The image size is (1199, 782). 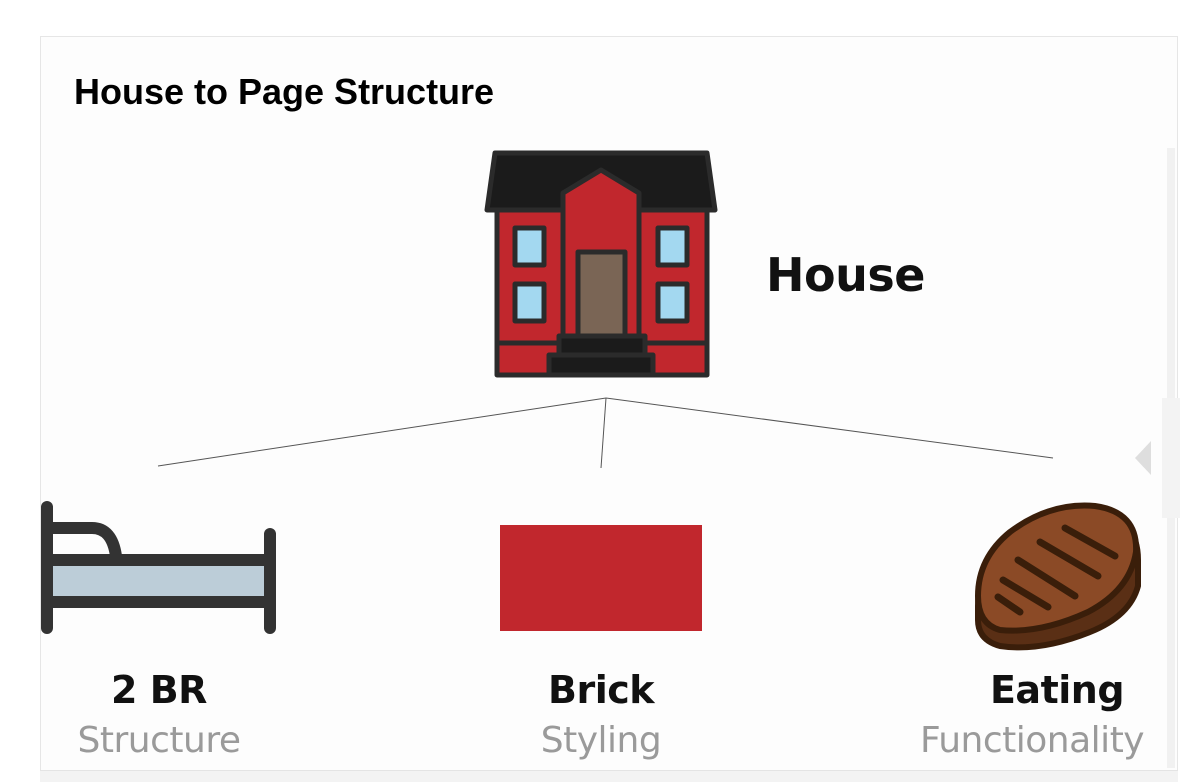 I want to click on brick-title: Brick, so click(x=601, y=690).